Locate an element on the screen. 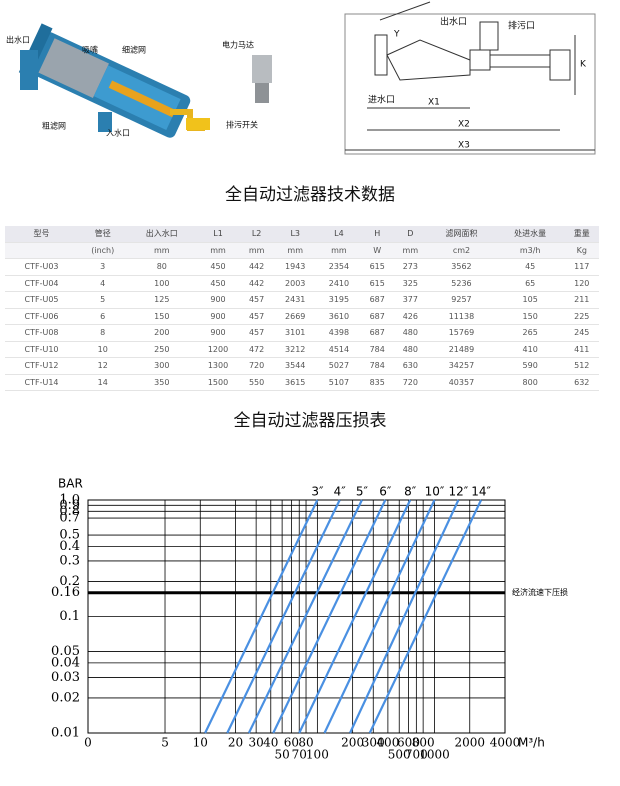  table-cell: 12 is located at coordinates (103, 366).